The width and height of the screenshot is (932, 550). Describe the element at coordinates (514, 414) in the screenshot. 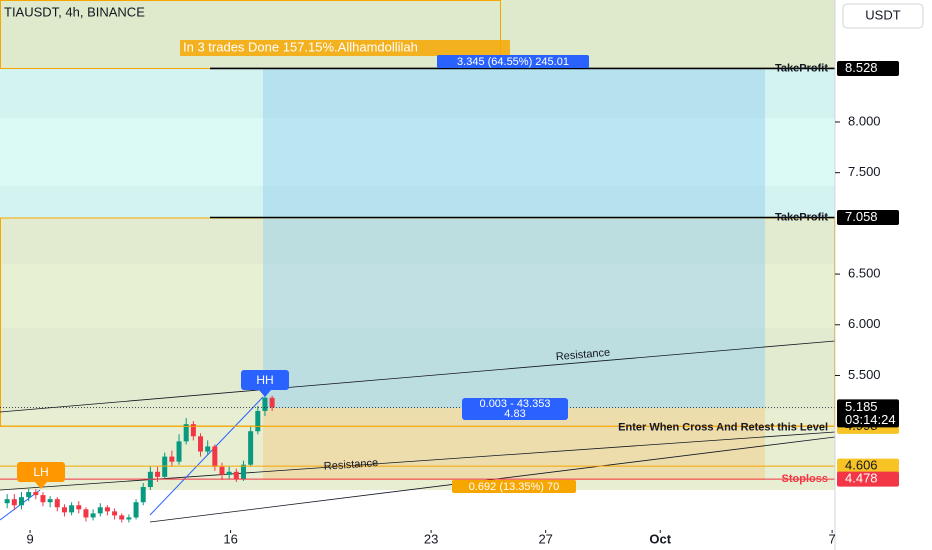

I see `measure-label: 4.83` at that location.